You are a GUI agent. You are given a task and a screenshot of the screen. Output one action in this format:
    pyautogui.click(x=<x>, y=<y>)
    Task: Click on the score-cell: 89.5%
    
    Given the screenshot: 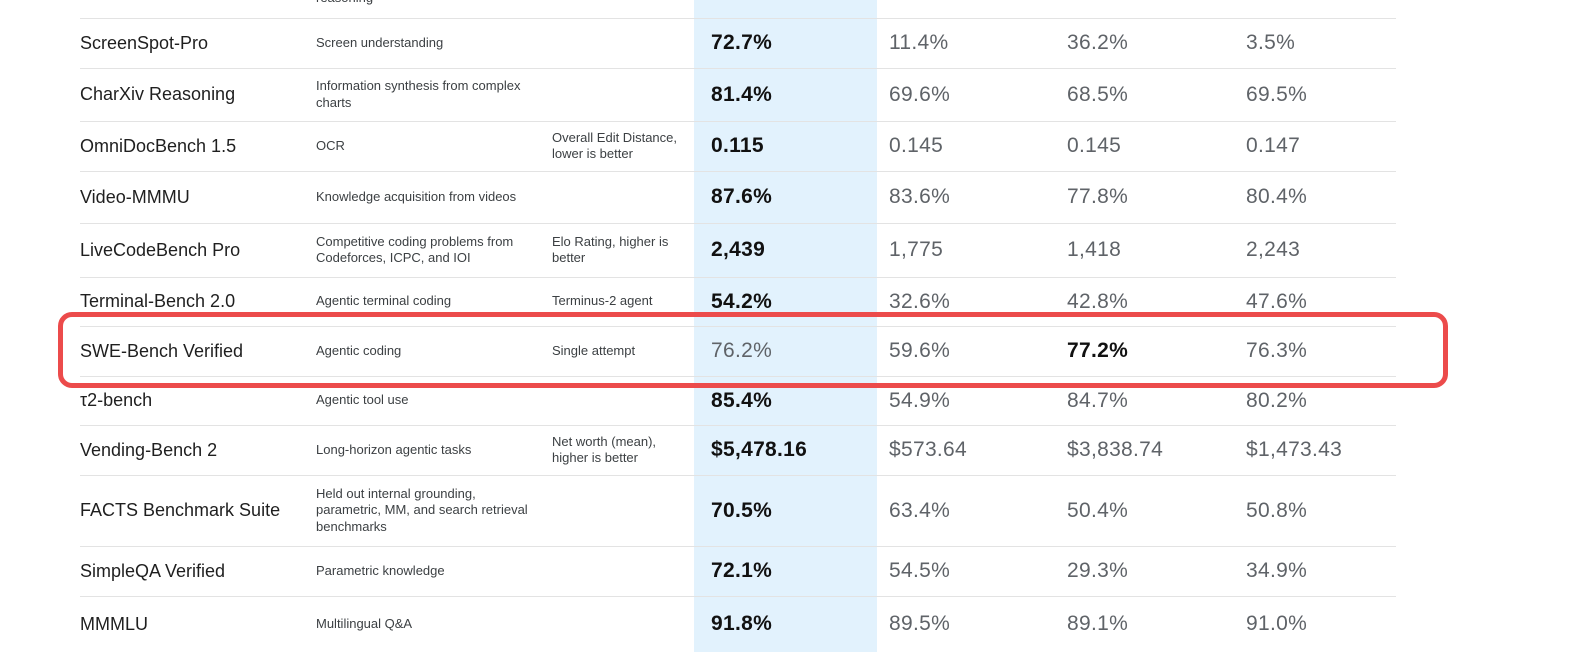 What is the action you would take?
    pyautogui.click(x=920, y=623)
    